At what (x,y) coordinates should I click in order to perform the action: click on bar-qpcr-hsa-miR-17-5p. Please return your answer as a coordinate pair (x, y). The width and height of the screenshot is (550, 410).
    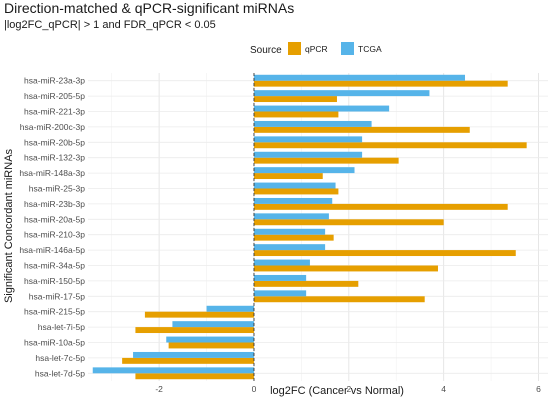
    Looking at the image, I should click on (339, 299).